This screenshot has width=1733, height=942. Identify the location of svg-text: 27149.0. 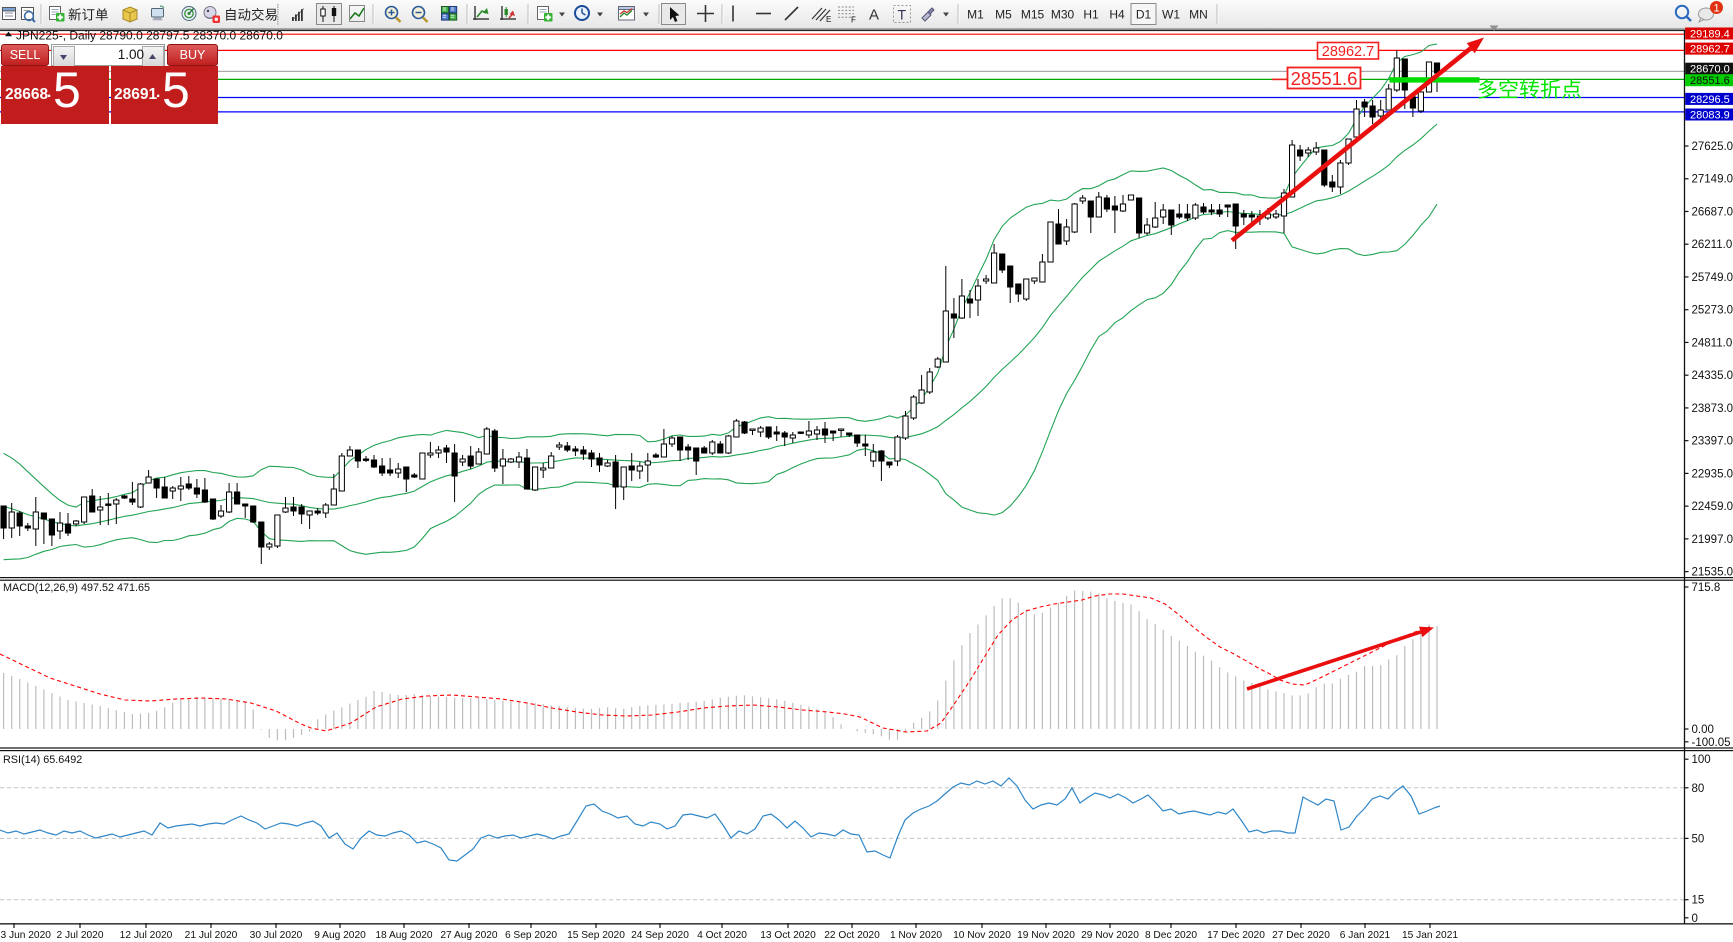
(1712, 180).